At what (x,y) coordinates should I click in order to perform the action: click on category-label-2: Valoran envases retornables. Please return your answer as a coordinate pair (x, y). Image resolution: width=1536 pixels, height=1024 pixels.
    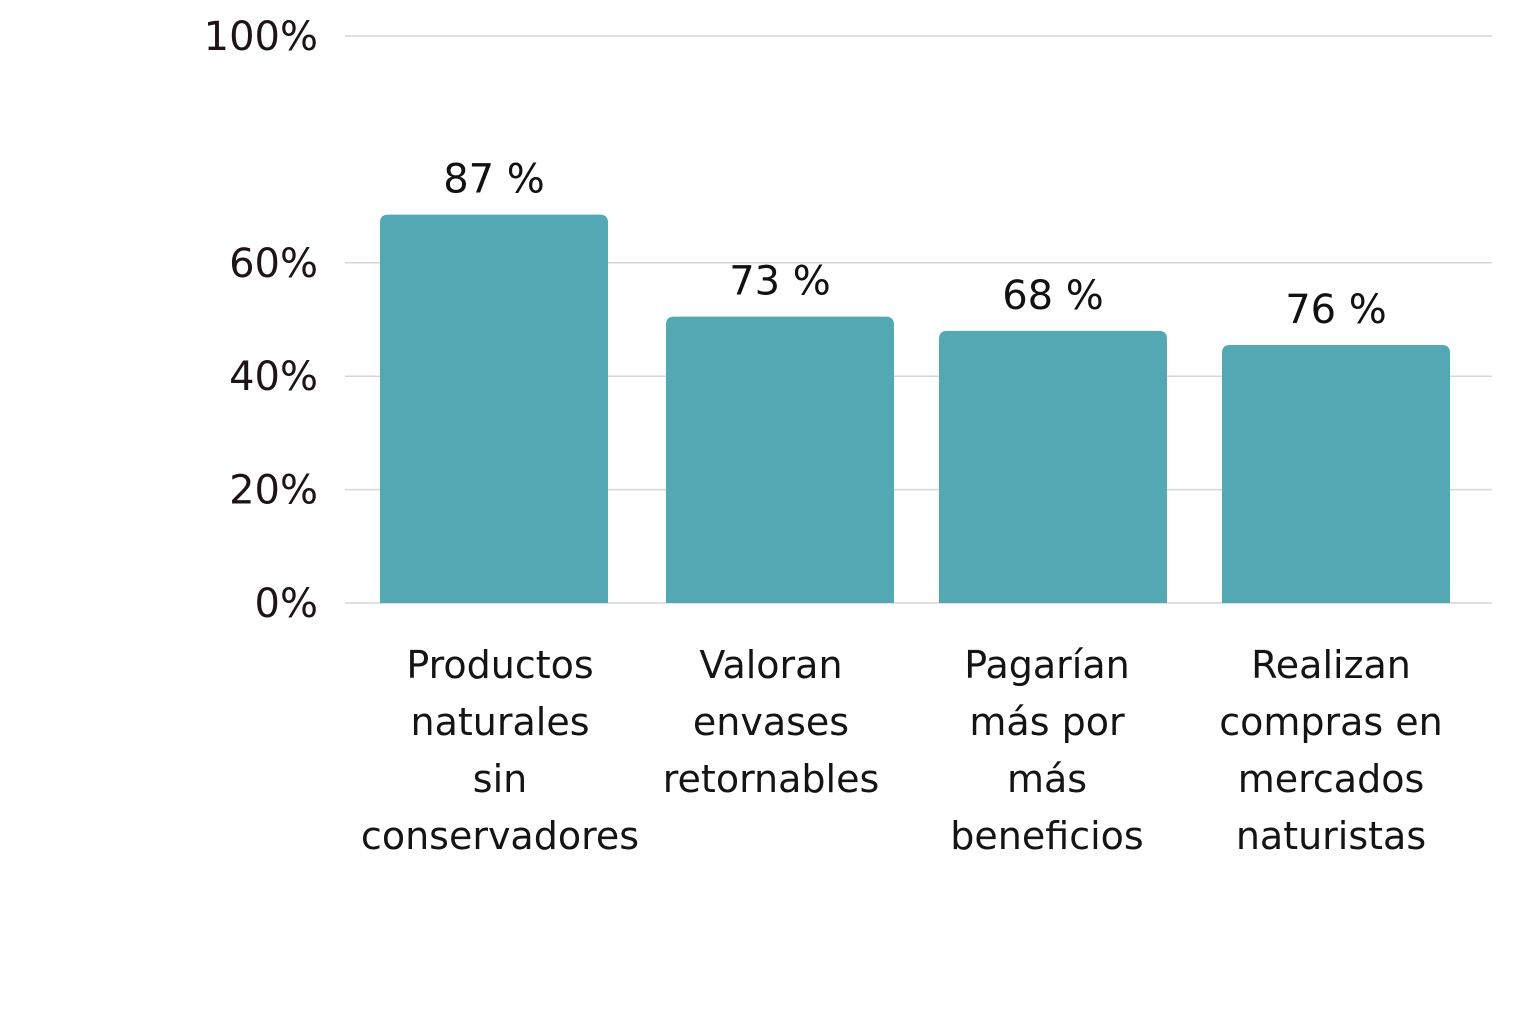
    Looking at the image, I should click on (771, 722).